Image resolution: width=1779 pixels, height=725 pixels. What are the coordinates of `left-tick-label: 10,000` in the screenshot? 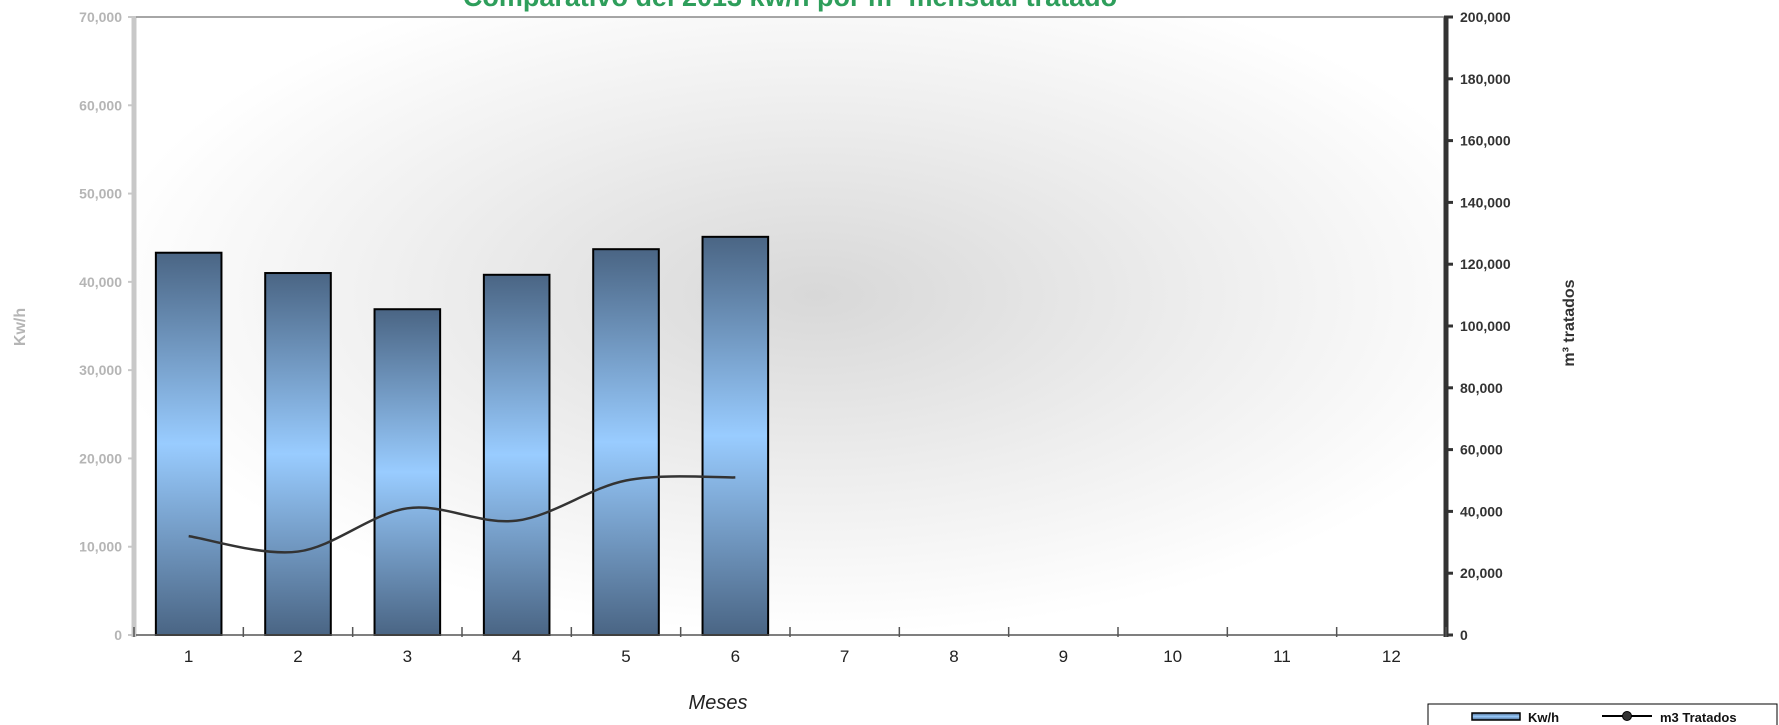 It's located at (100, 547).